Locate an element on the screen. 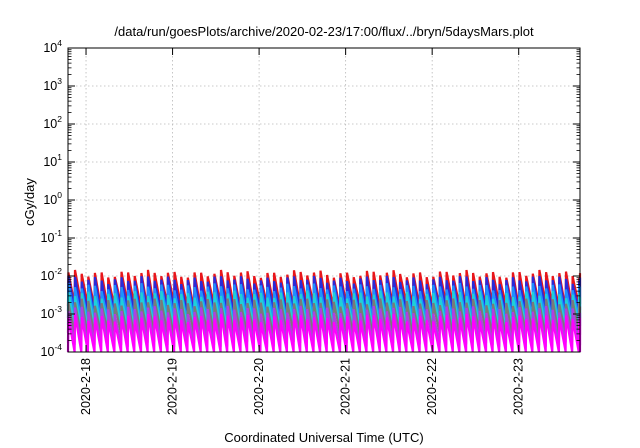  y-tick-label: 10⁴ is located at coordinates (52, 46).